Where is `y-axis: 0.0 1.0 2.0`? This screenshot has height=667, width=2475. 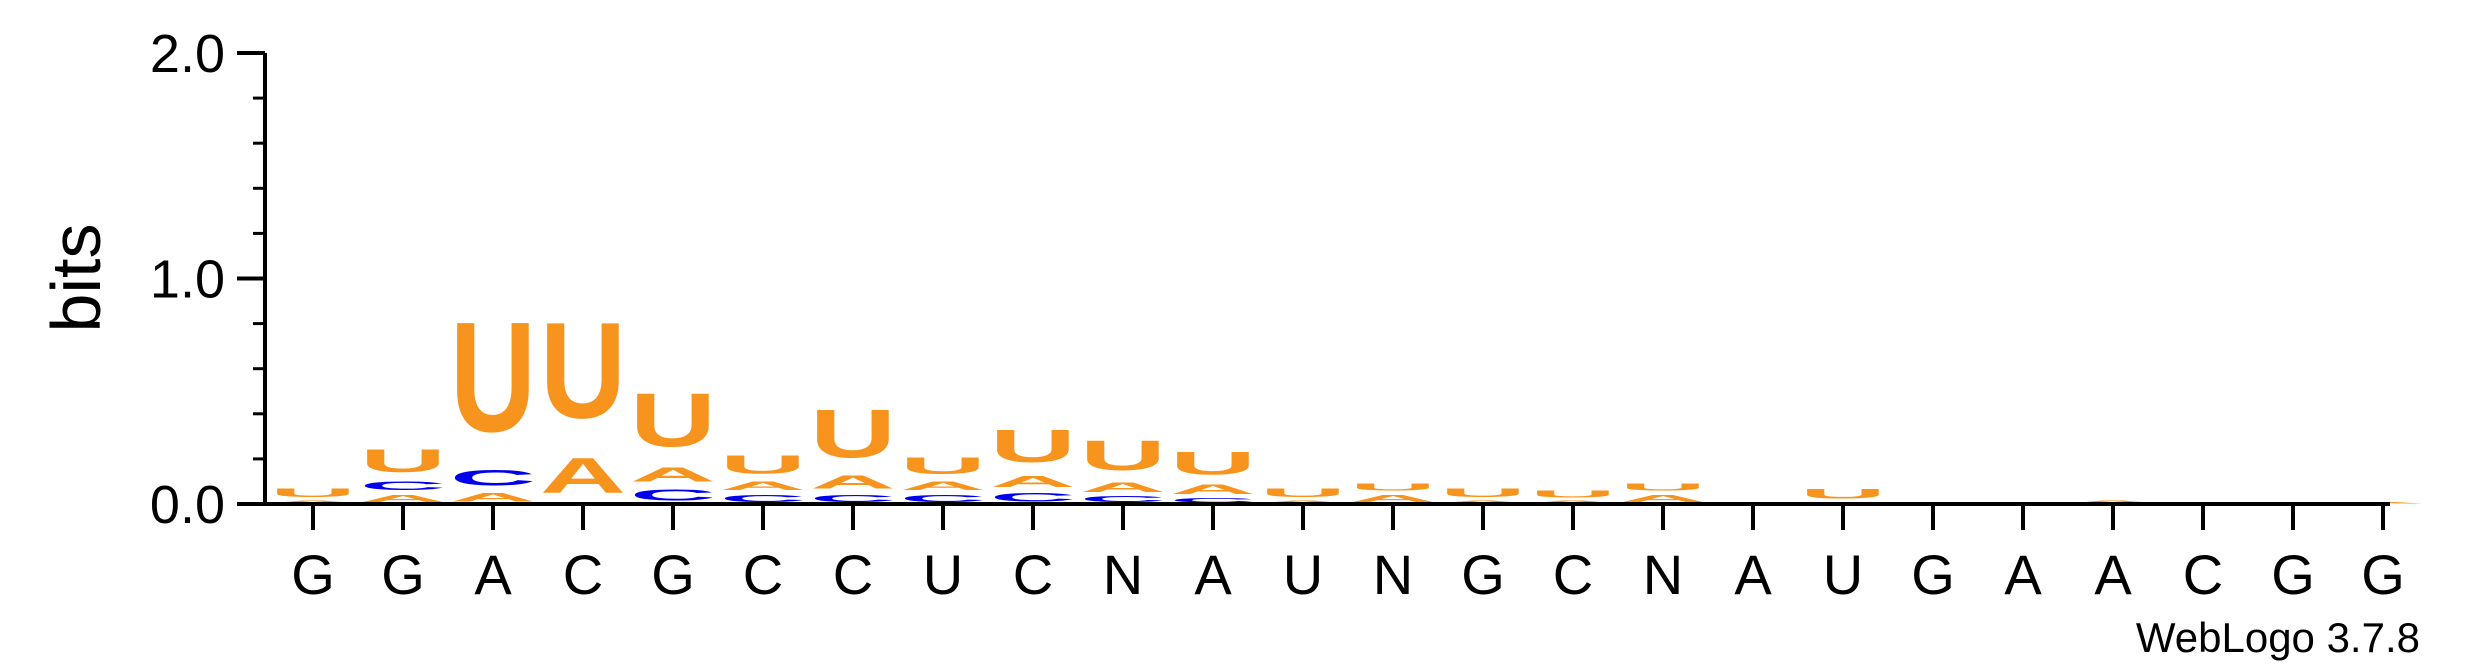 y-axis: 0.0 1.0 2.0 is located at coordinates (208, 279).